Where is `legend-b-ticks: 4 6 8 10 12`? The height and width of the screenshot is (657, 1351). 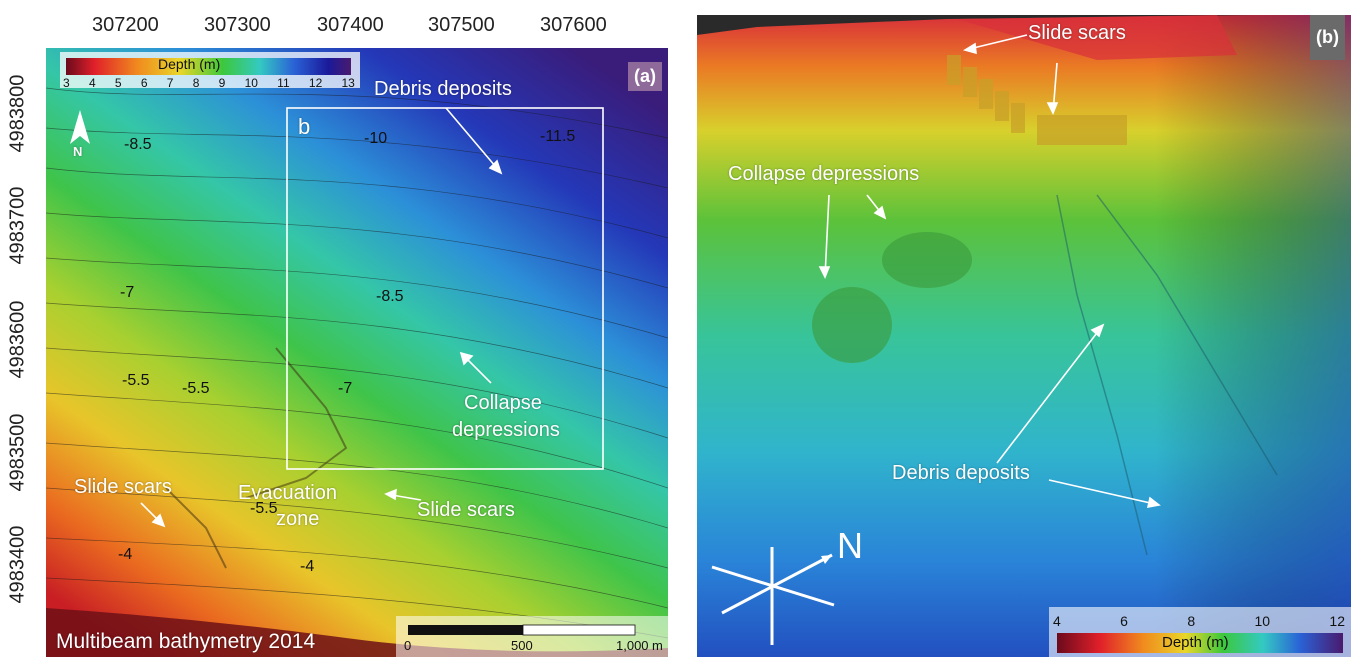 legend-b-ticks: 4 6 8 10 12 is located at coordinates (1199, 621).